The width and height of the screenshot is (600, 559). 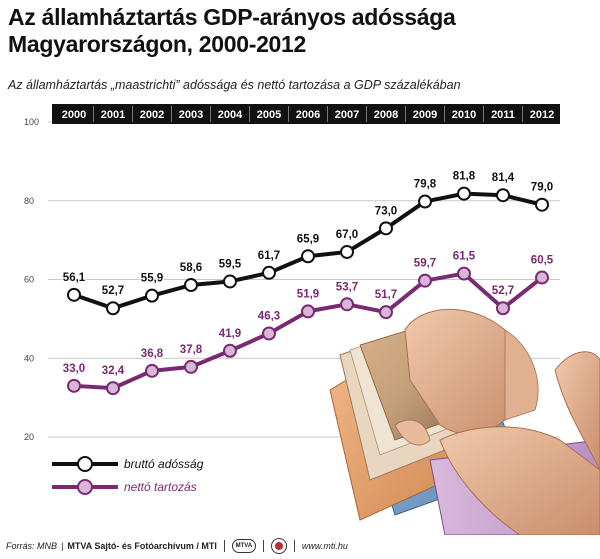 What do you see at coordinates (191, 350) in the screenshot?
I see `data-label: 37,8` at bounding box center [191, 350].